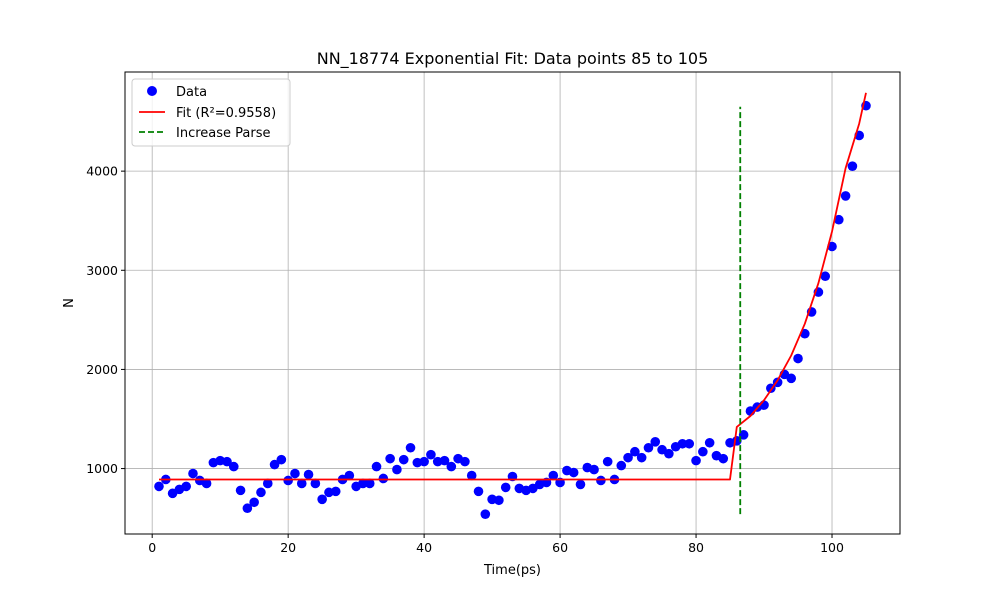  Describe the element at coordinates (102, 369) in the screenshot. I see `y-tick-label: 2000` at that location.